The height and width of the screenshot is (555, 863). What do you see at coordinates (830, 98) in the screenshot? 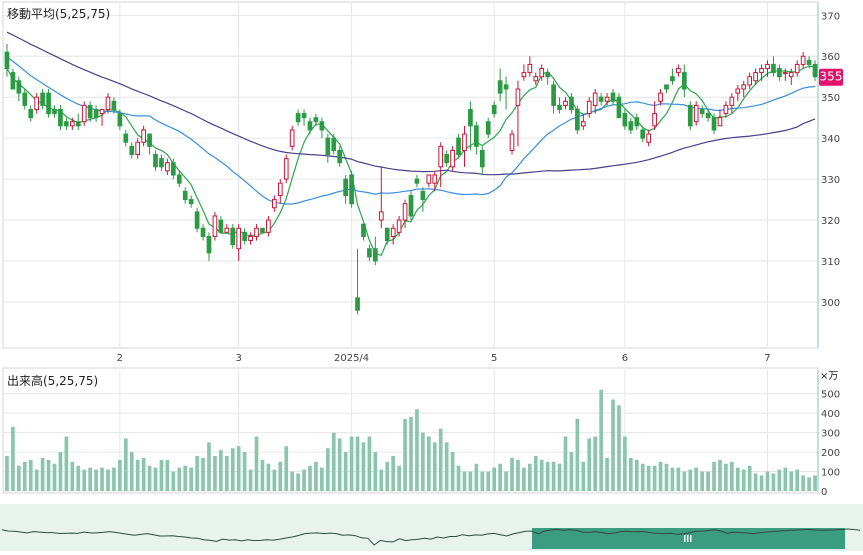
I see `price-tick-label: 350` at bounding box center [830, 98].